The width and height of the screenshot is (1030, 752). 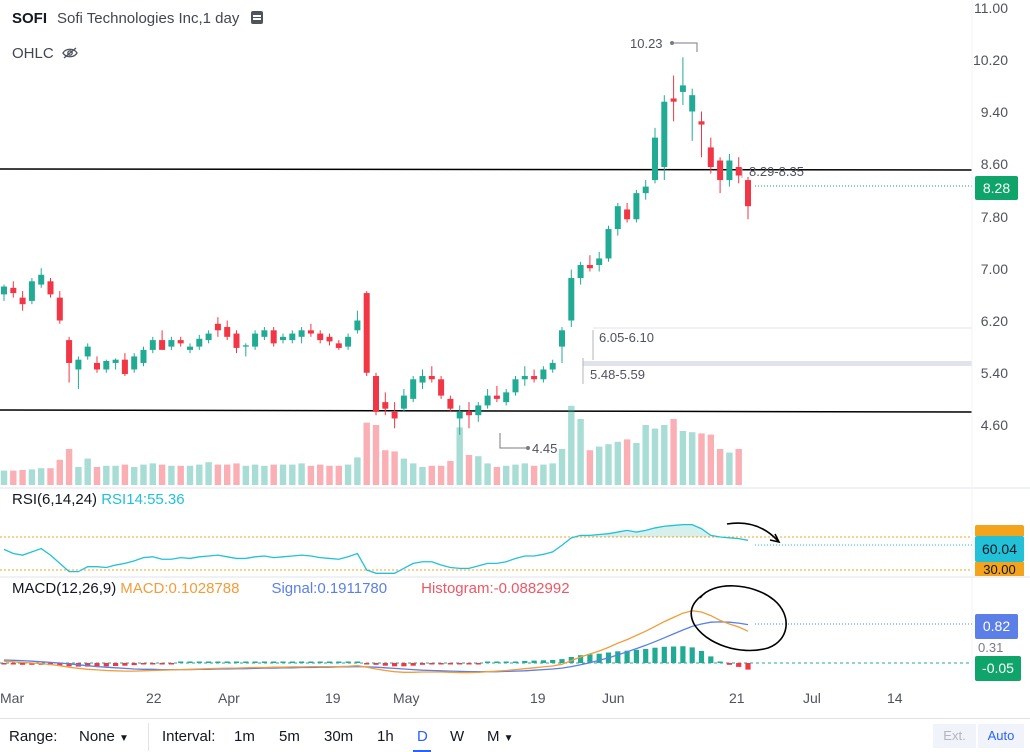 What do you see at coordinates (994, 321) in the screenshot?
I see `price-tick: 6.20` at bounding box center [994, 321].